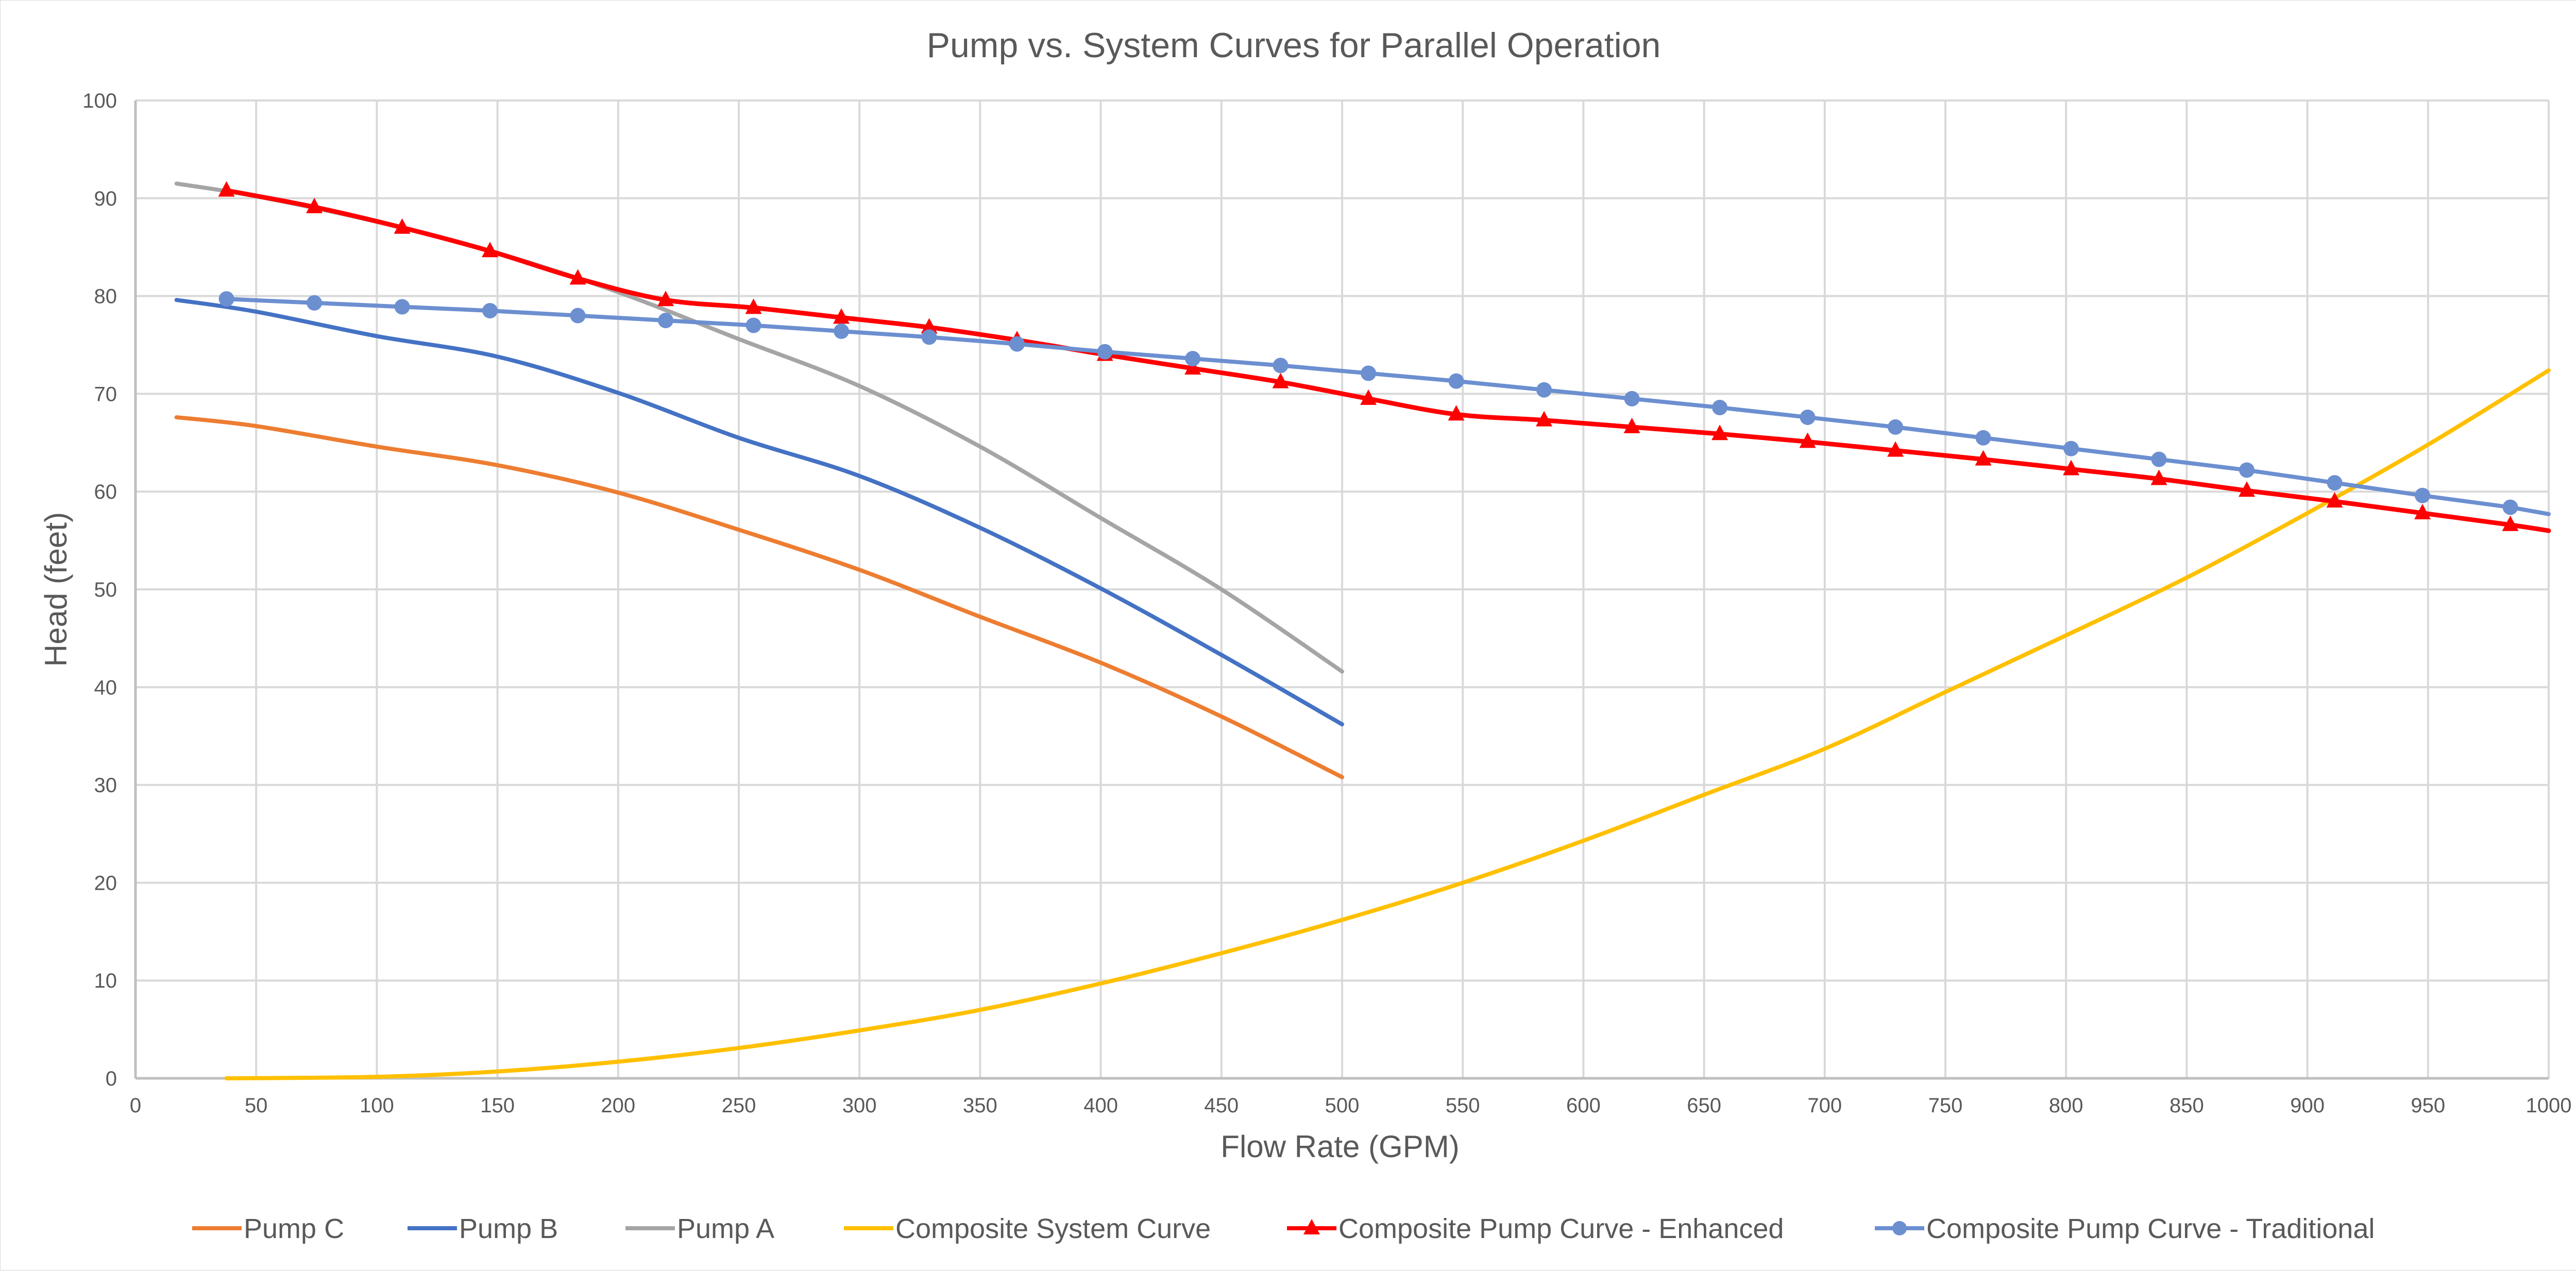 The image size is (2576, 1271). What do you see at coordinates (105, 883) in the screenshot?
I see `y-tick-label: 20` at bounding box center [105, 883].